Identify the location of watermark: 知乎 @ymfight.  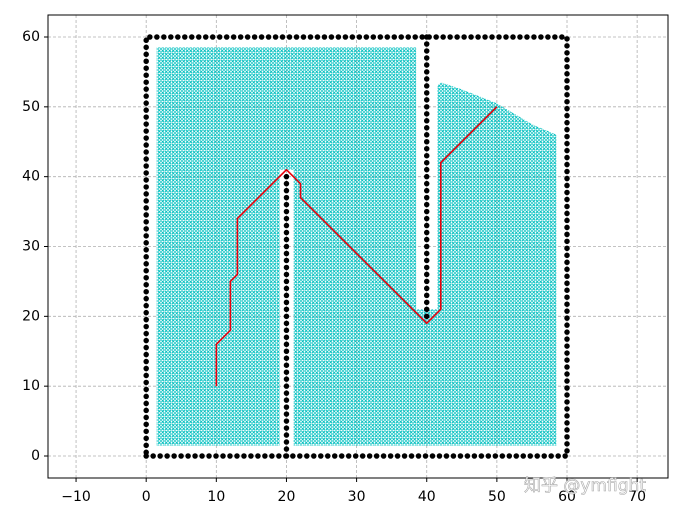
(585, 486).